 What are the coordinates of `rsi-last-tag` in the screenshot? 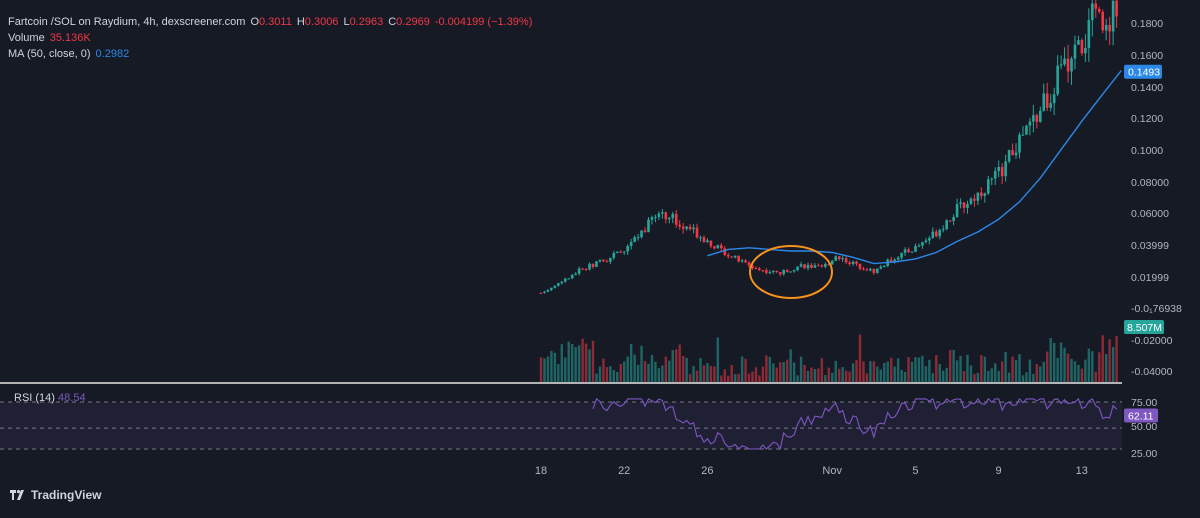 It's located at (1141, 415).